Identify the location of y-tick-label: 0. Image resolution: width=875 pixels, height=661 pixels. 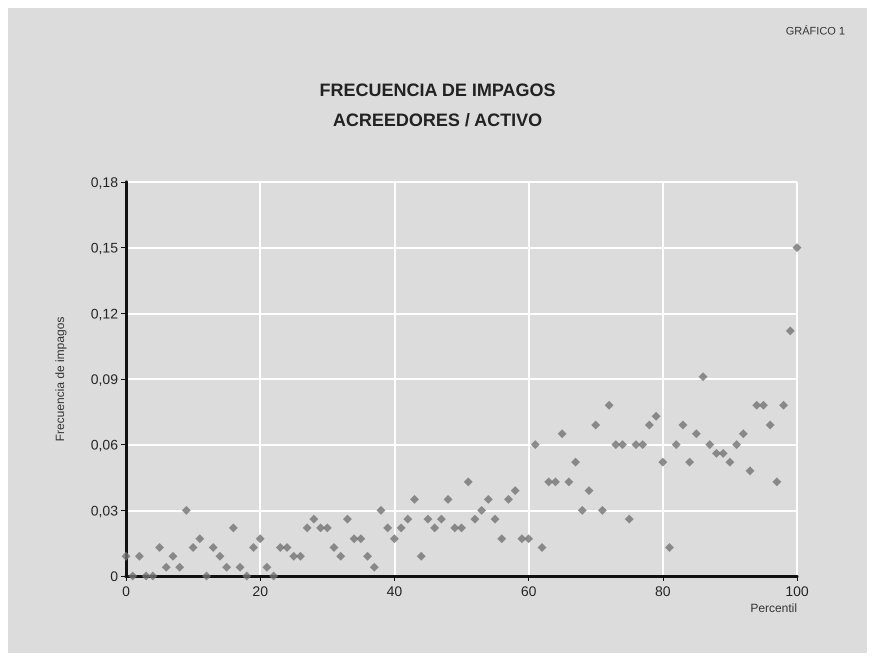
(114, 576).